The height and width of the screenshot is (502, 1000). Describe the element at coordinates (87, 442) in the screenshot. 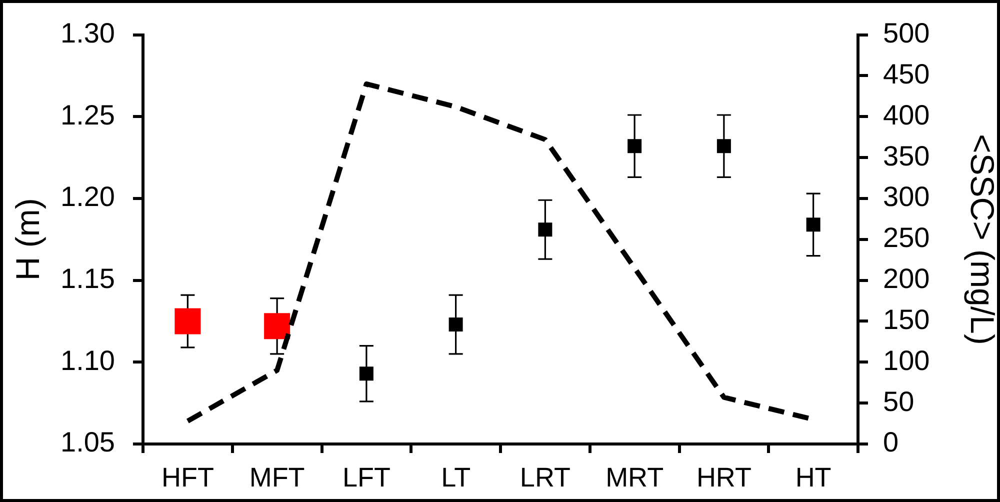

I see `y-tick-label: 1.05` at that location.